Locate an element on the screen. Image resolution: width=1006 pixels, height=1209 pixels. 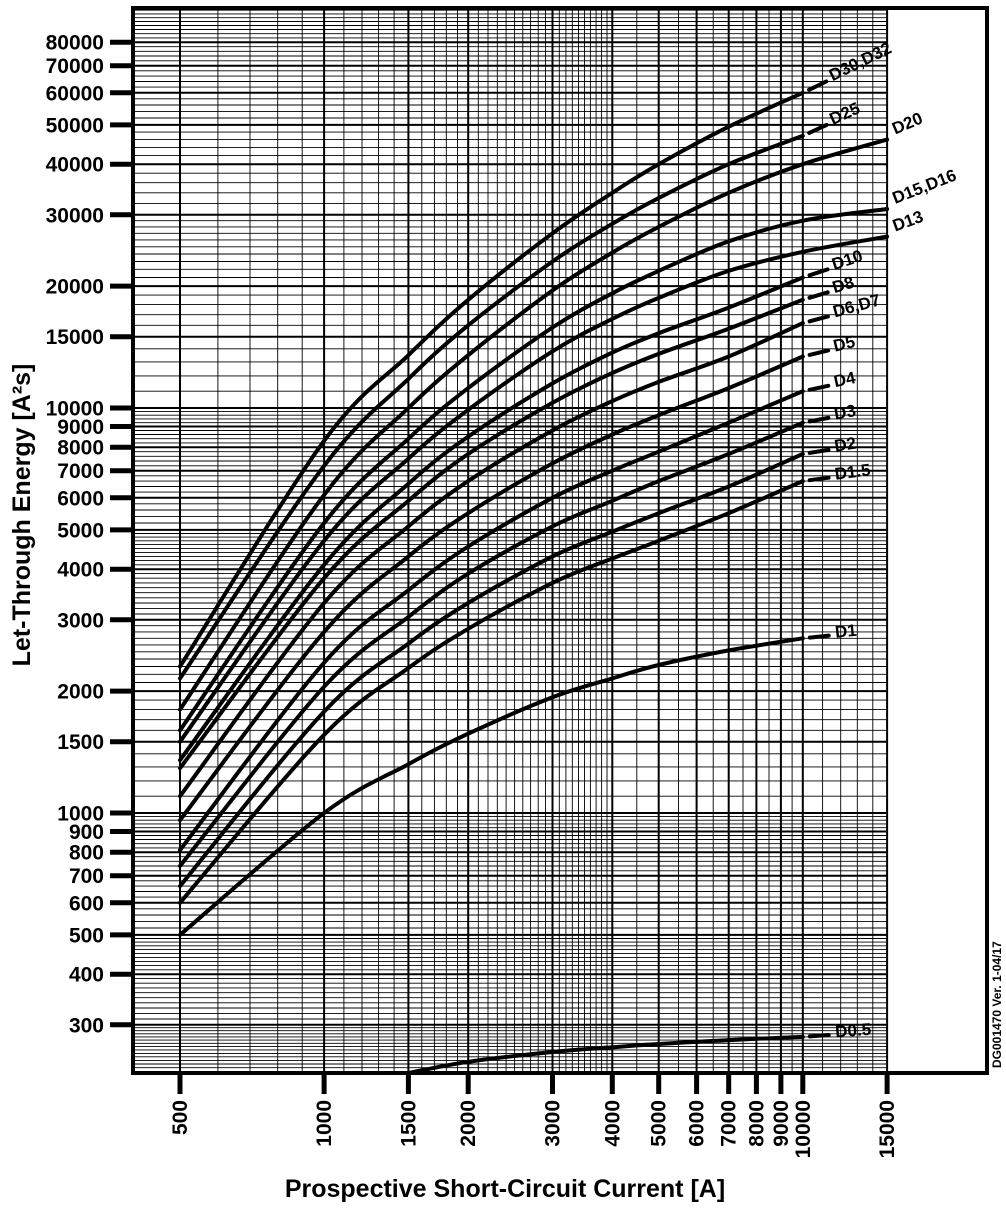
y-tick-label-700: 700 is located at coordinates (86, 876).